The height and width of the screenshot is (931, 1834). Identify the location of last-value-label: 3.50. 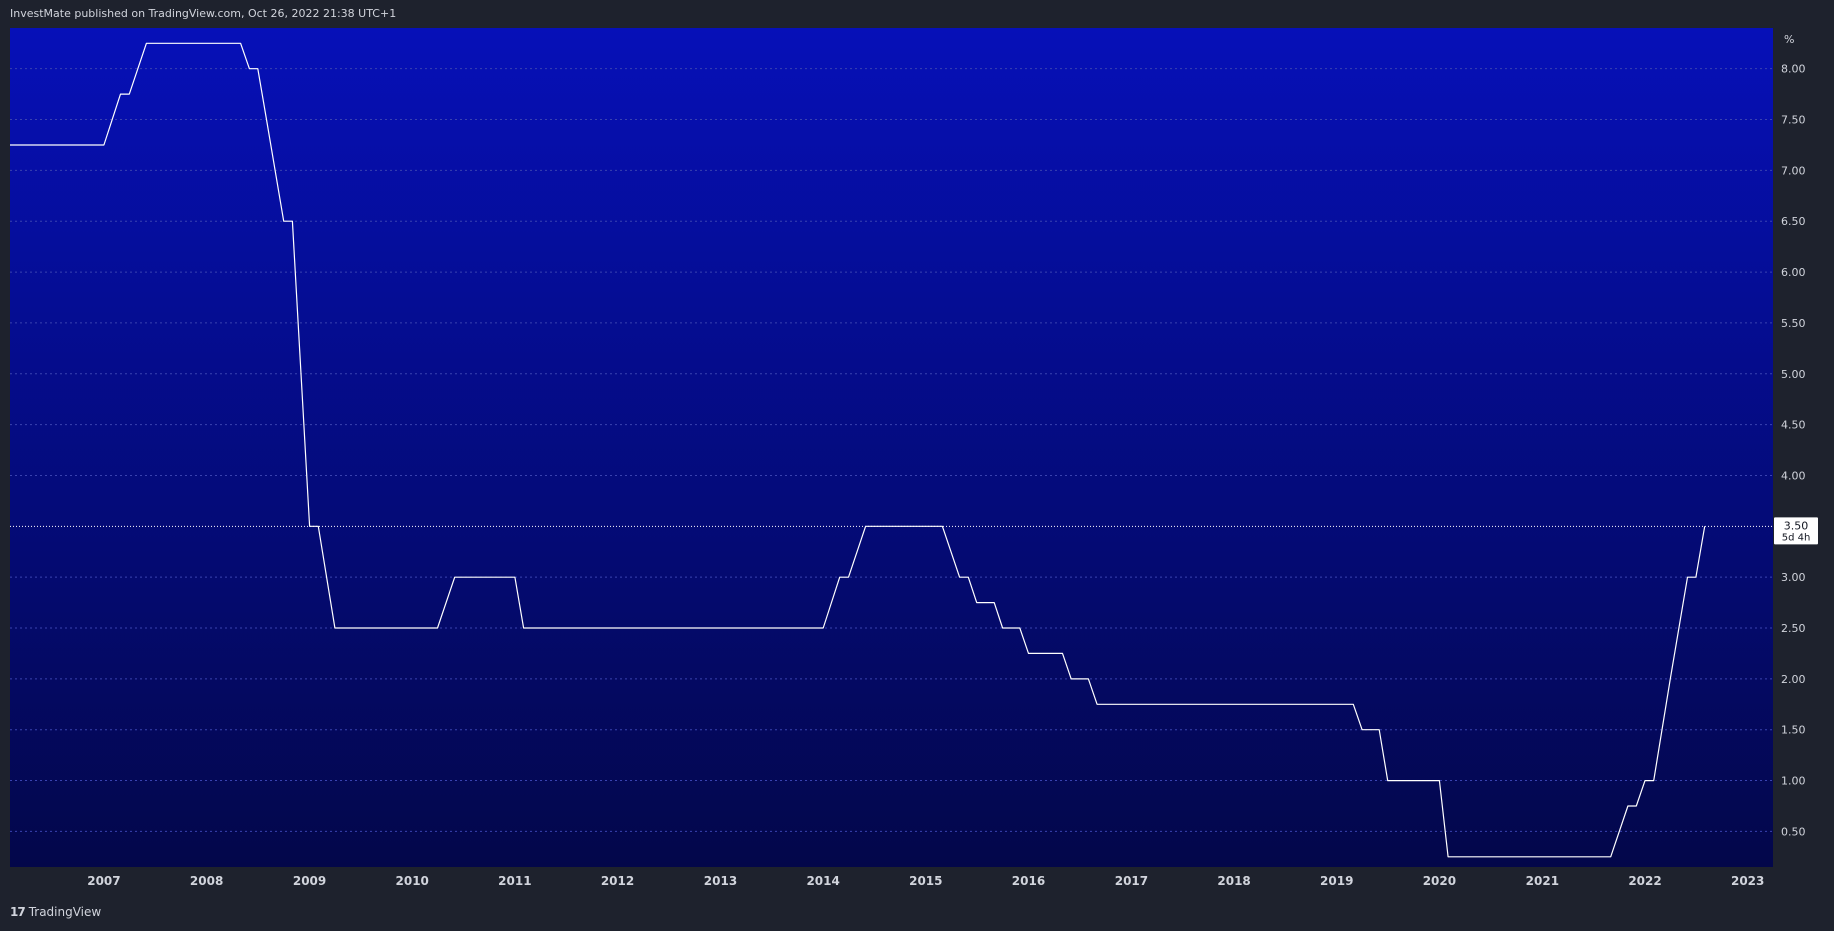
(1796, 525).